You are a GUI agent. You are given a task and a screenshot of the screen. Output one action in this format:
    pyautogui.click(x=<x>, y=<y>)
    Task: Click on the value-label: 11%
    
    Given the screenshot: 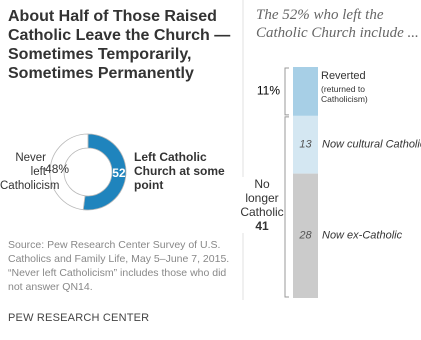 What is the action you would take?
    pyautogui.click(x=268, y=91)
    